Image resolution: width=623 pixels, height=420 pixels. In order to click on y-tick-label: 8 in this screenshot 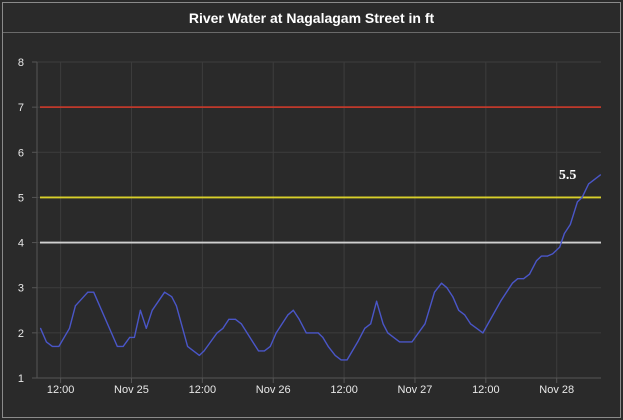, I will do `click(21, 63)`.